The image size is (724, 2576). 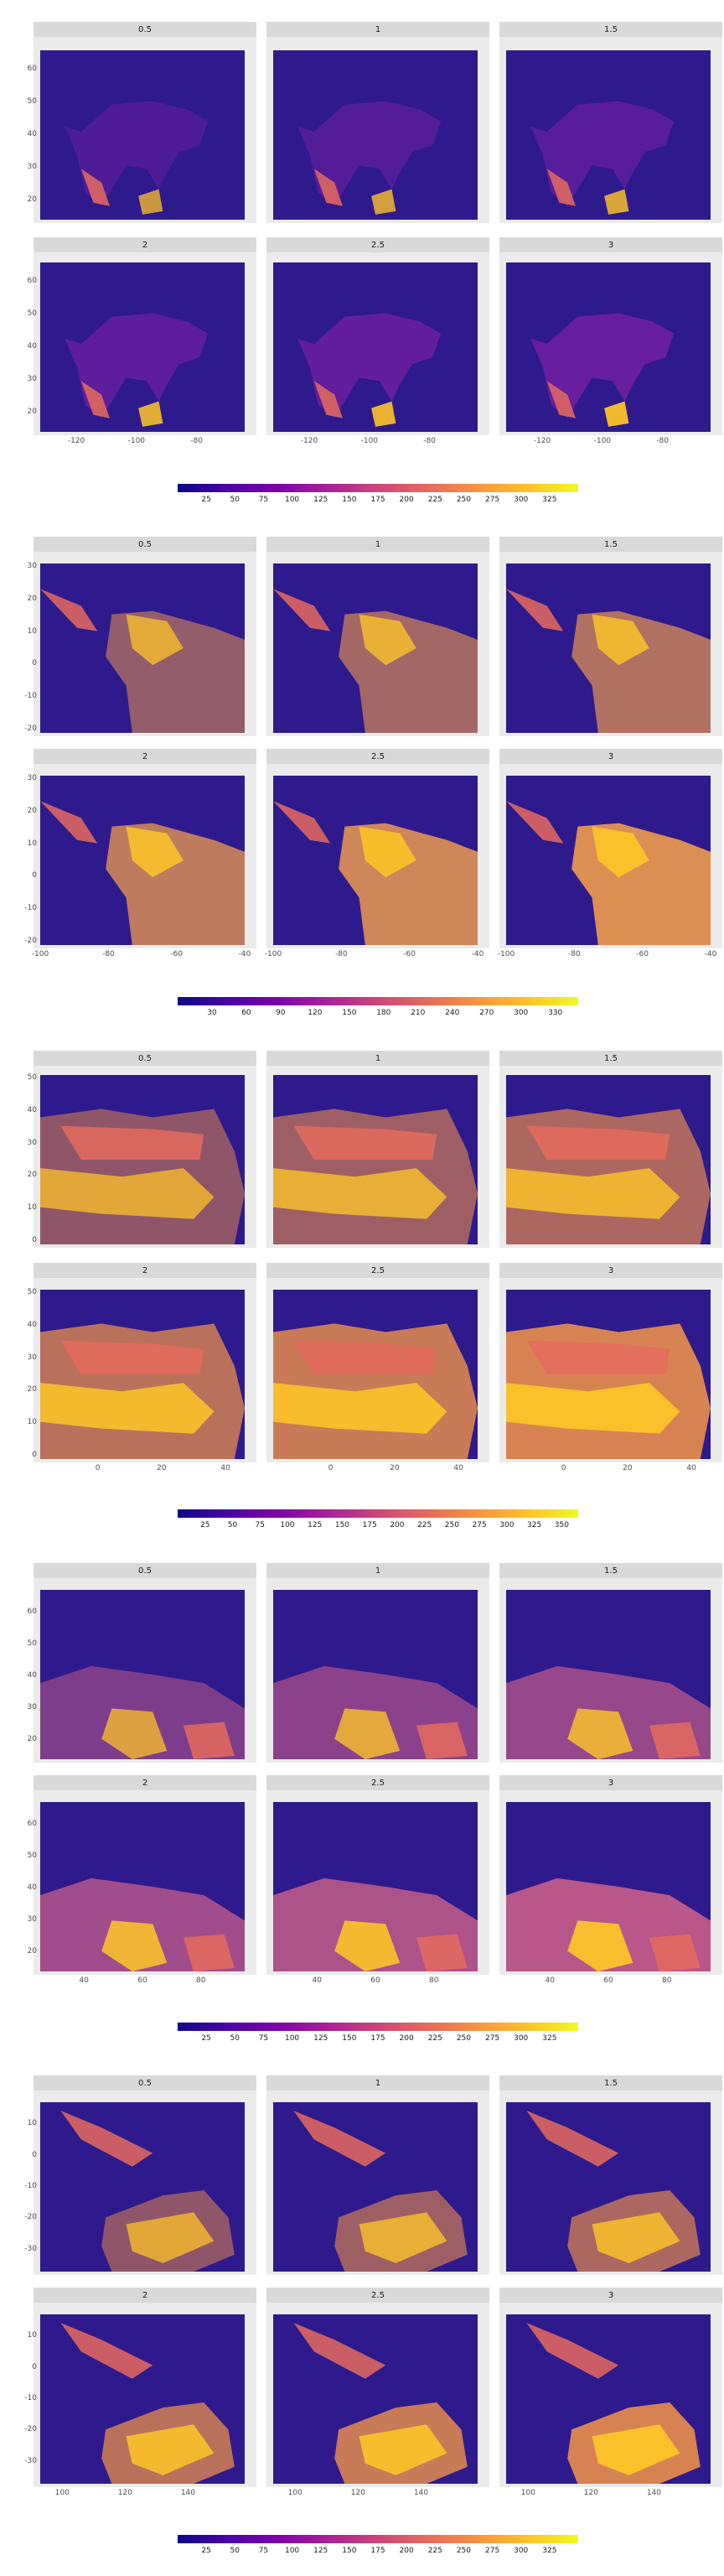 I want to click on facet-strip-middle_east_asia: 1.5, so click(x=610, y=1570).